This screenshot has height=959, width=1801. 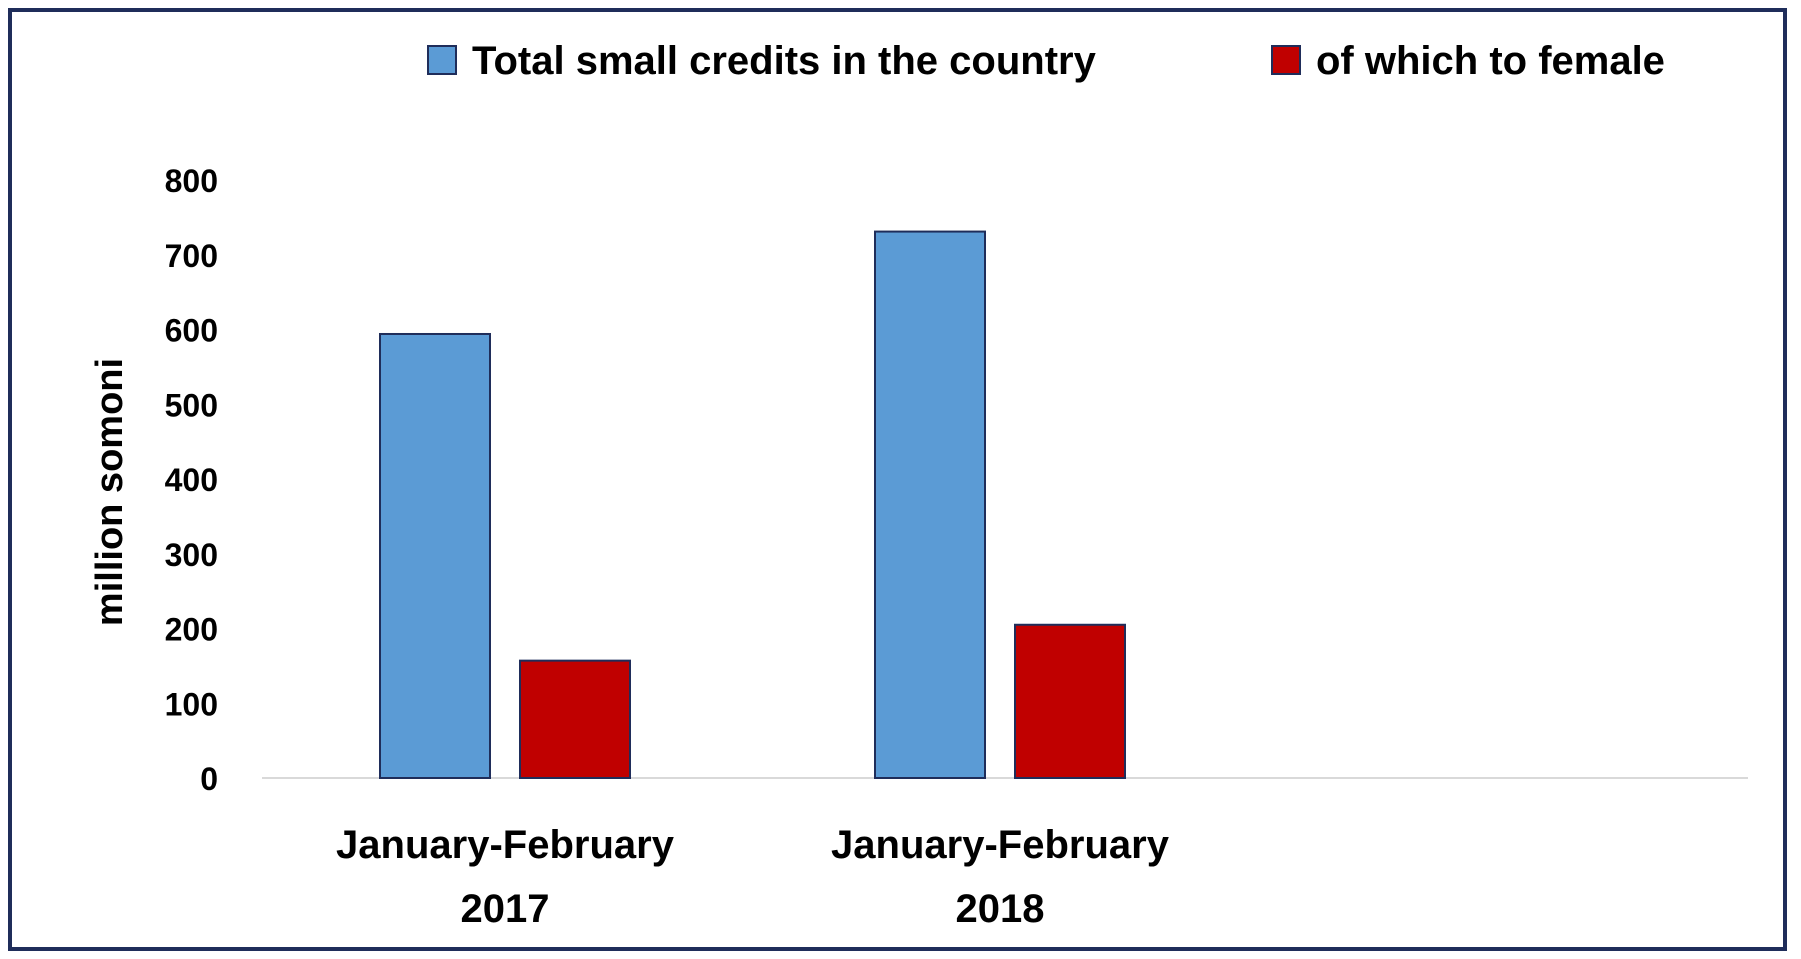 I want to click on y-axis-ticks: 0 100 200 300 400 500 600 700 800, so click(x=191, y=480).